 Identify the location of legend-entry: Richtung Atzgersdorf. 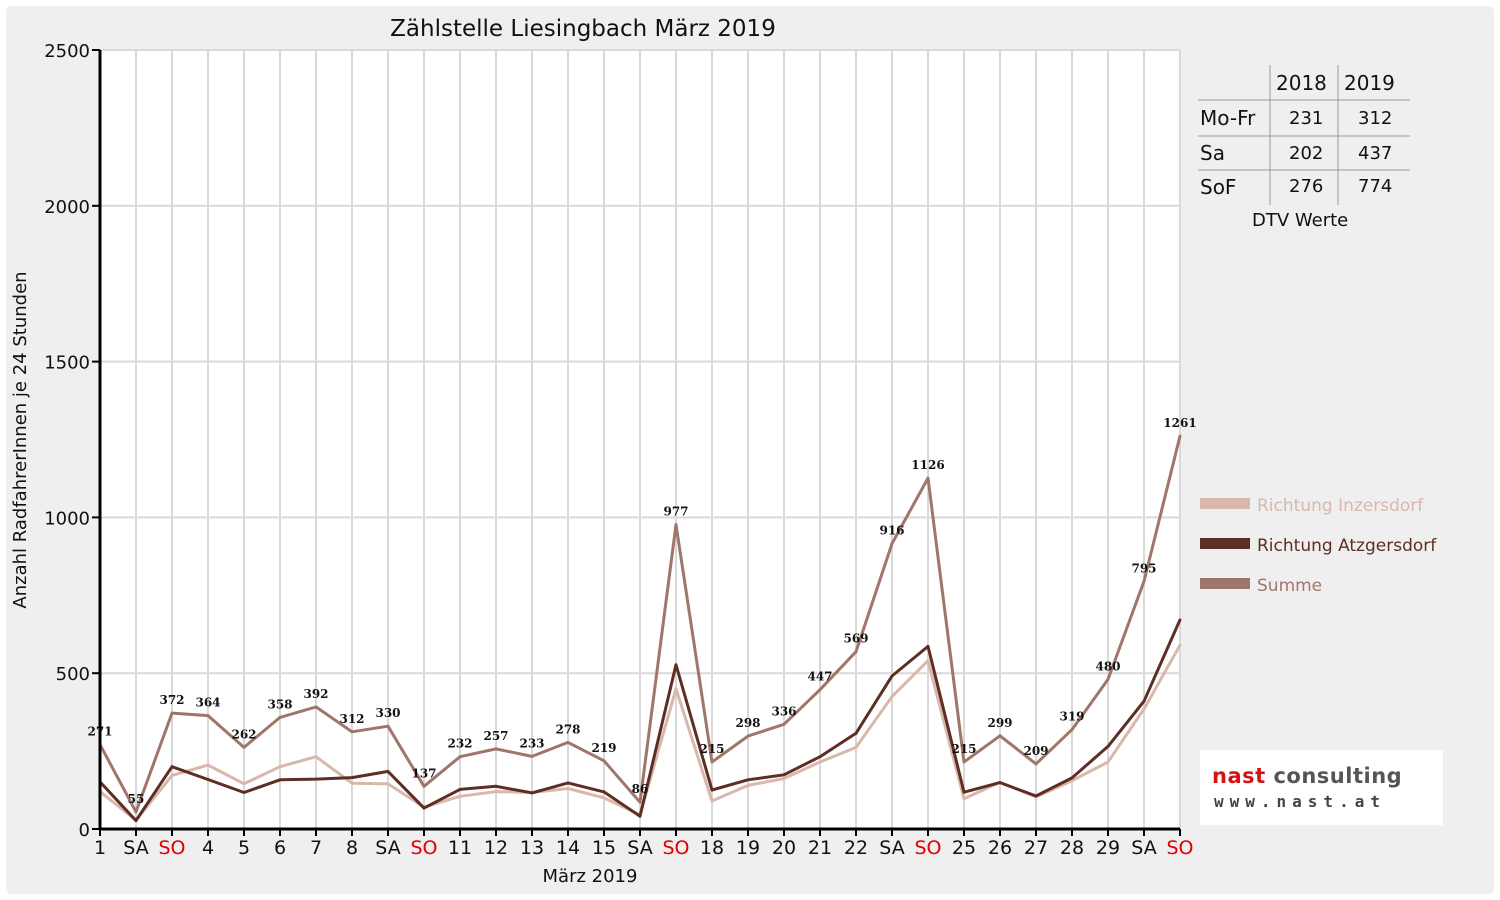
(1347, 546).